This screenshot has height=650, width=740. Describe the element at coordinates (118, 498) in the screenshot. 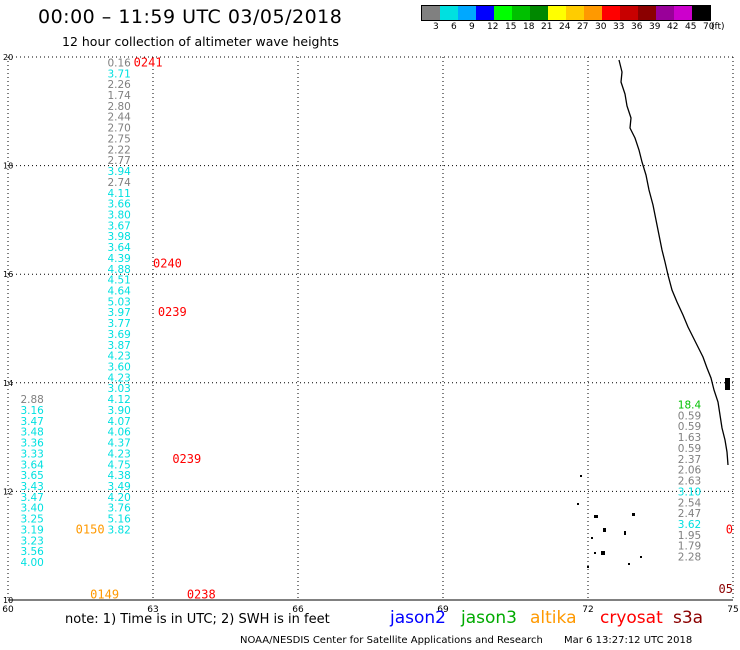

I see `wave-height-value: 4.20` at that location.